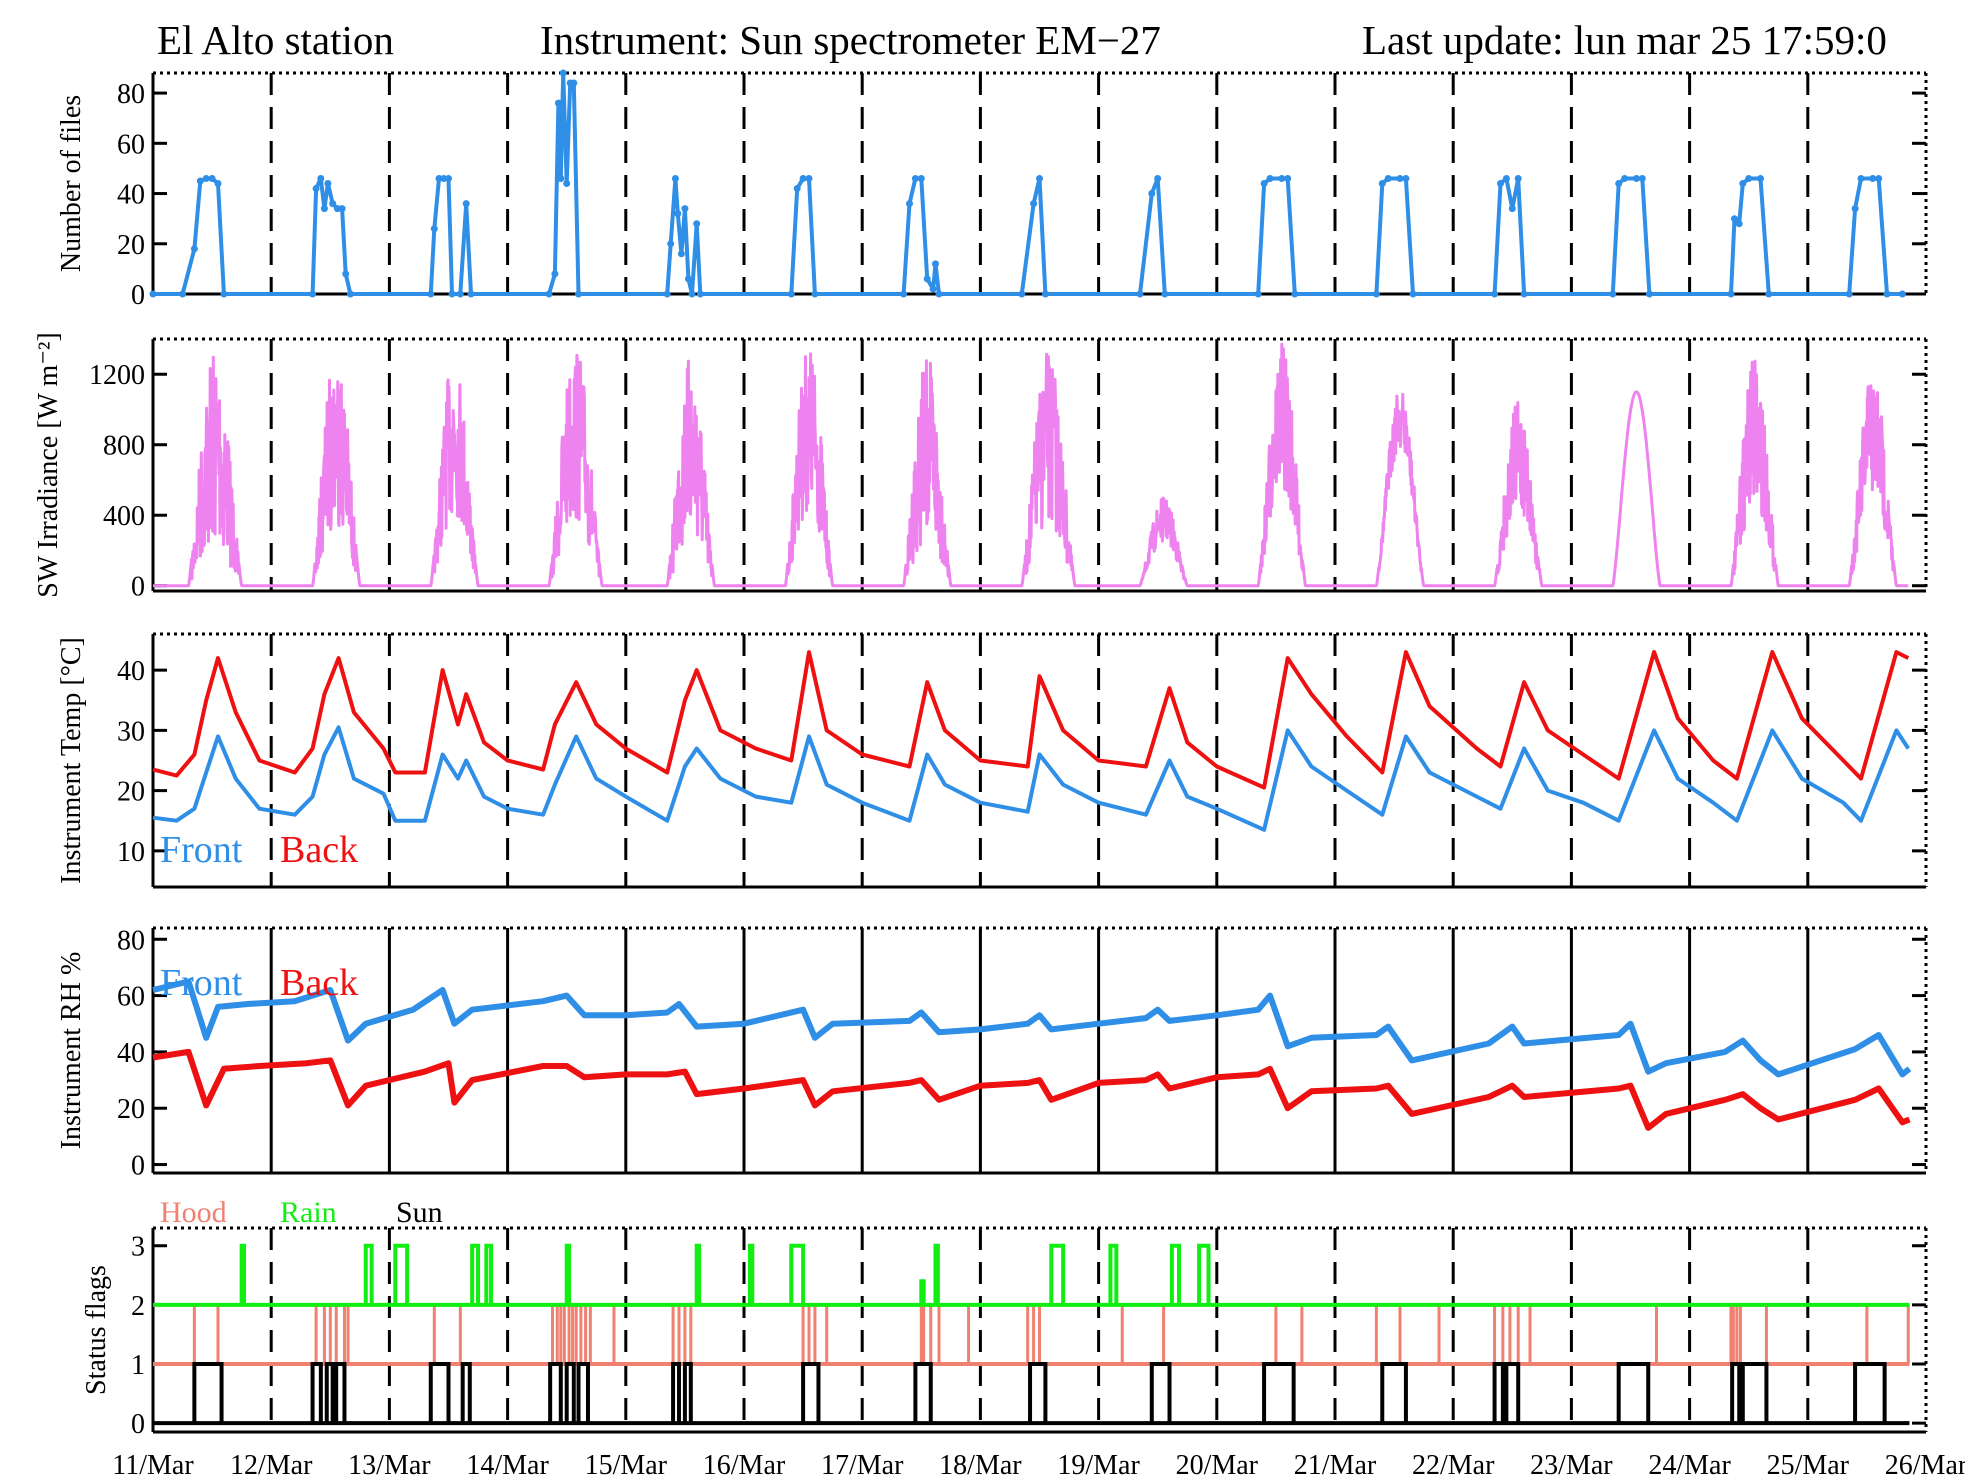 The width and height of the screenshot is (1965, 1476). Describe the element at coordinates (1004, 1333) in the screenshot. I see `status-panel: 0 1 2 3 Status flags` at that location.